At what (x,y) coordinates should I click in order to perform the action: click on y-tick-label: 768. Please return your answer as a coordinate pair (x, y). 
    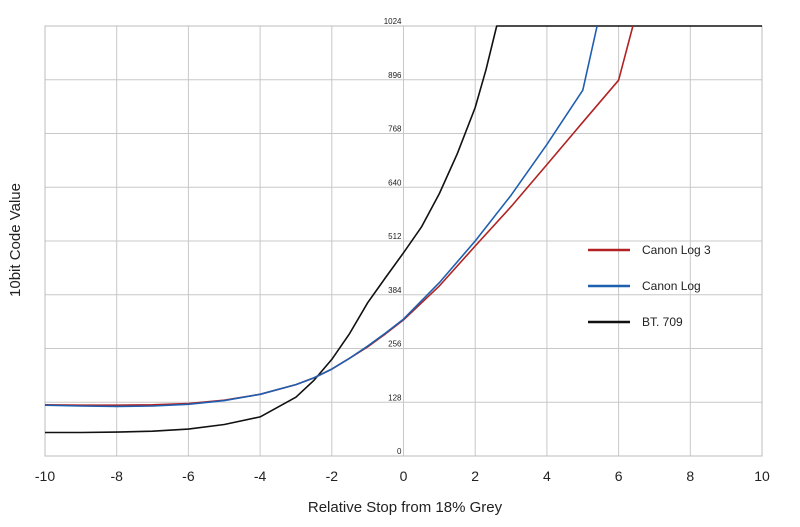
    Looking at the image, I should click on (395, 129).